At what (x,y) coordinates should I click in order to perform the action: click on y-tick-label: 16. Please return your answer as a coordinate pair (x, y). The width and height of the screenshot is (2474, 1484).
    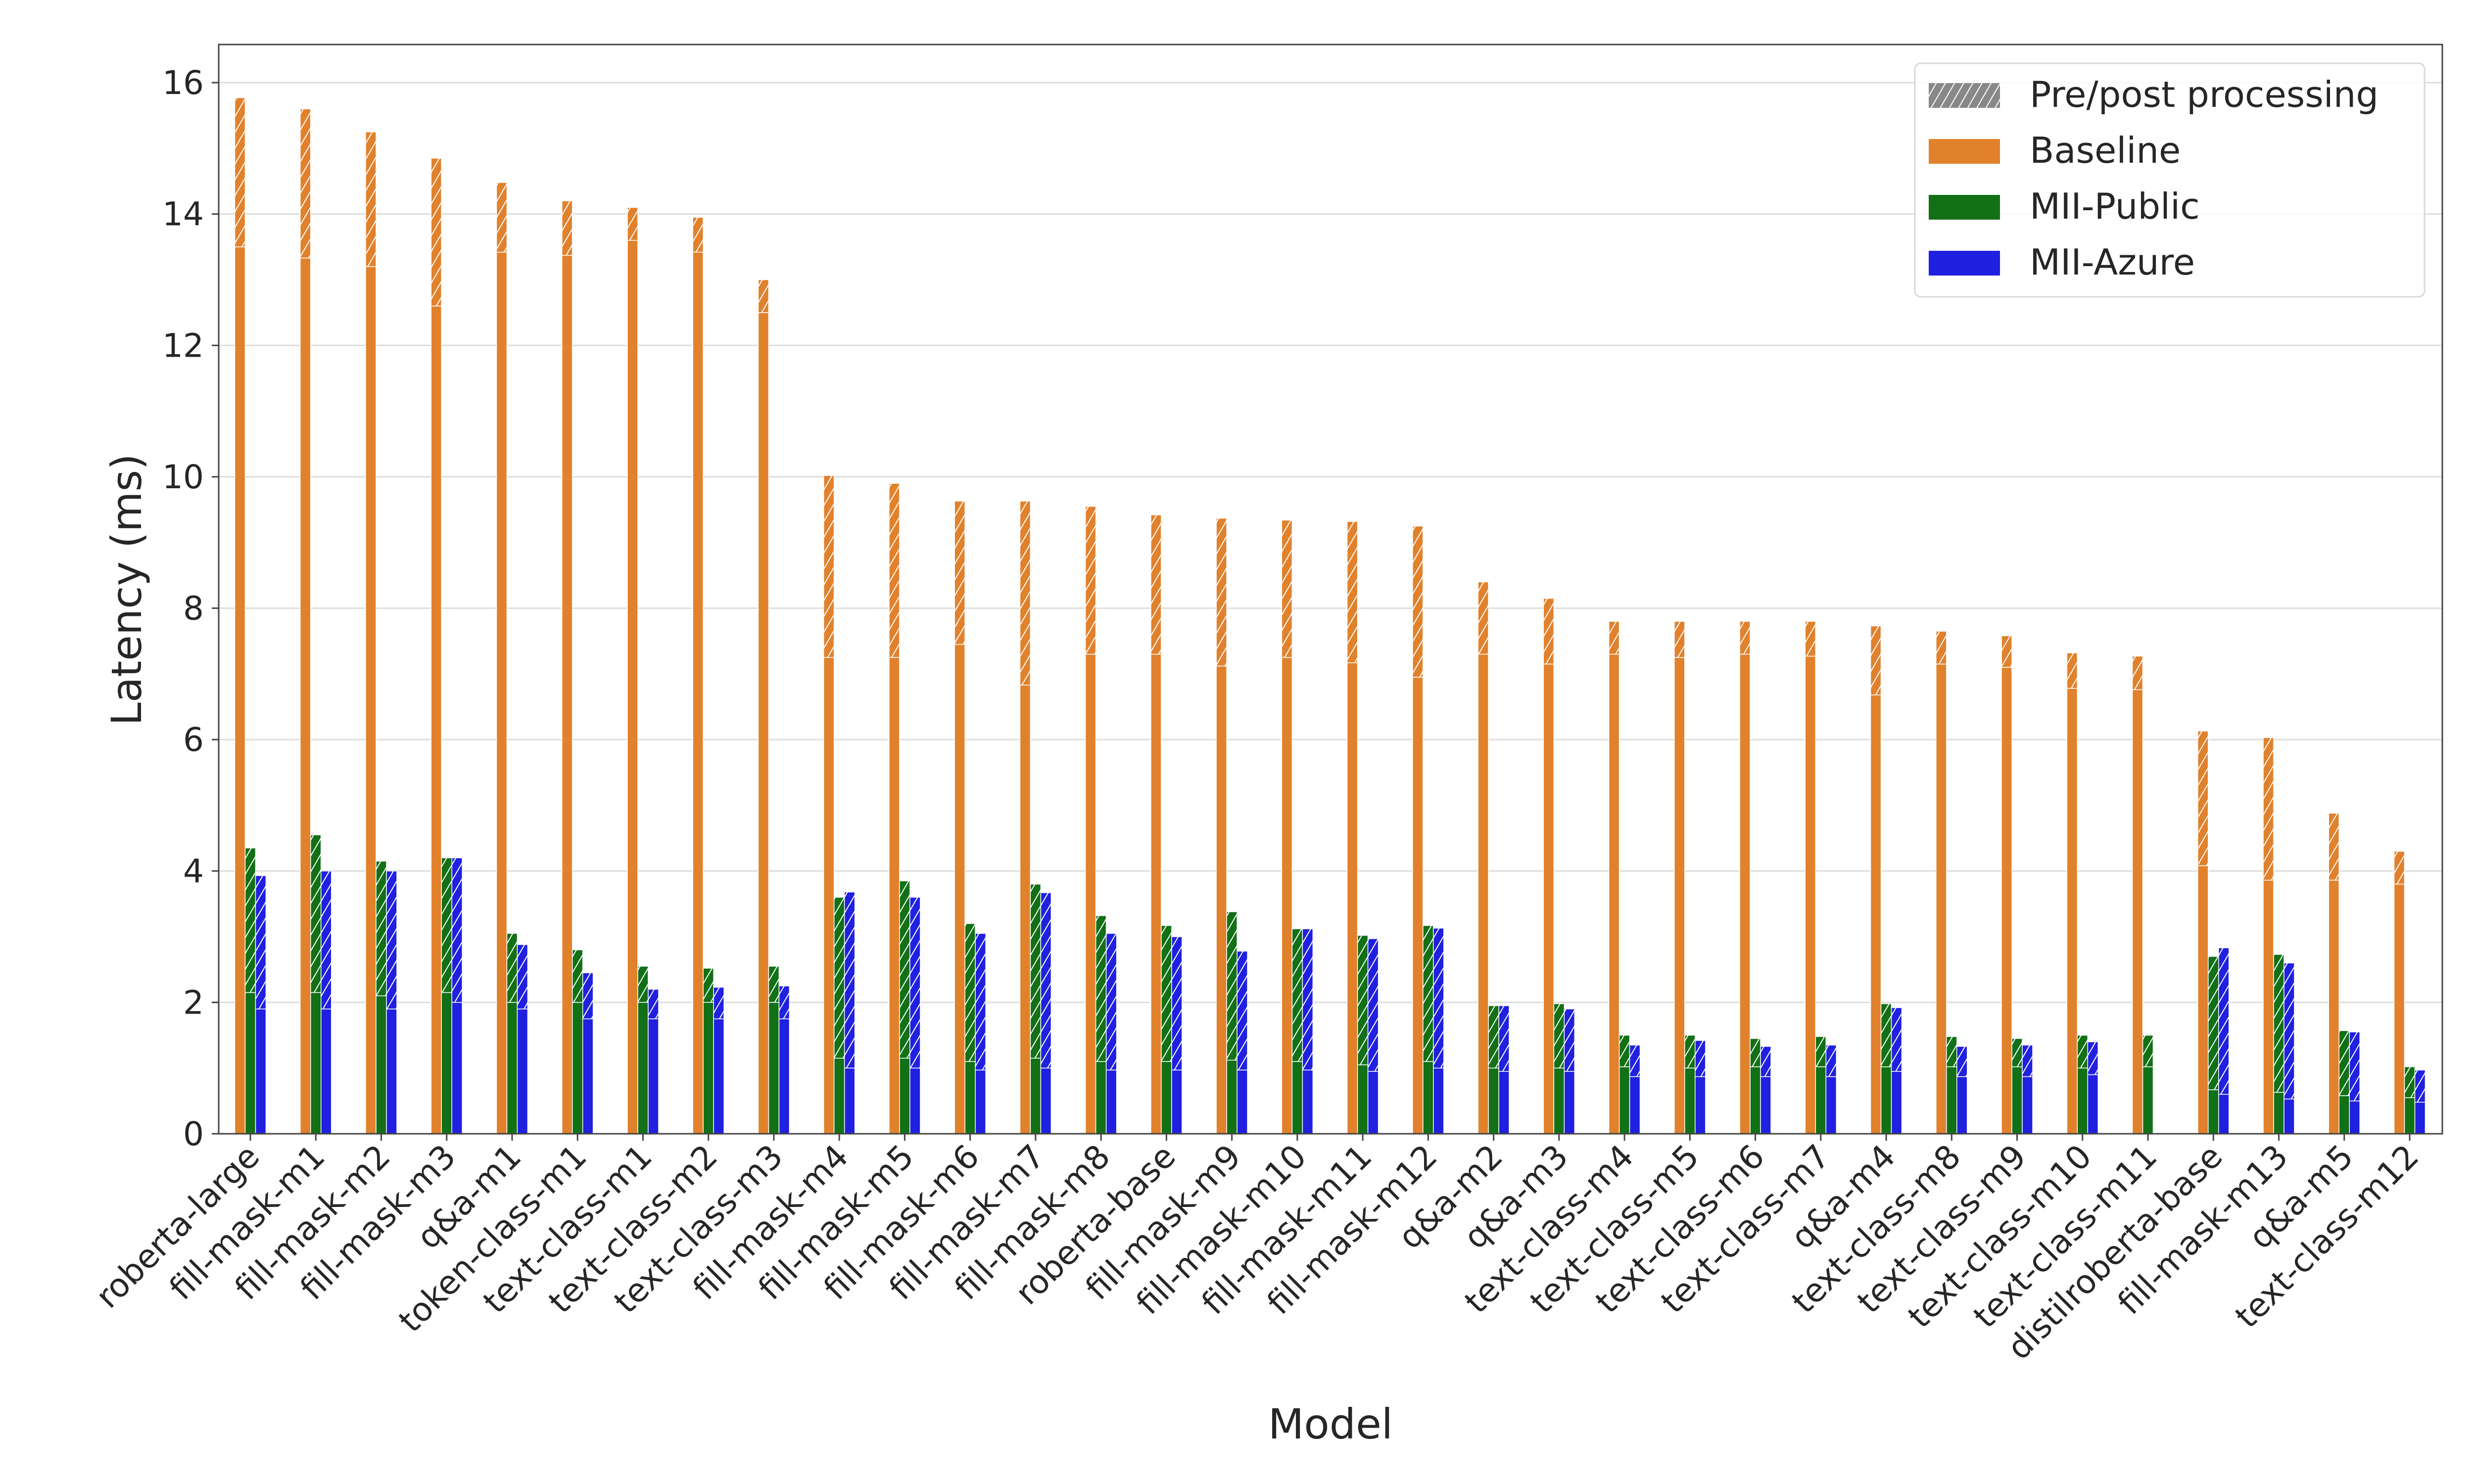
    Looking at the image, I should click on (183, 83).